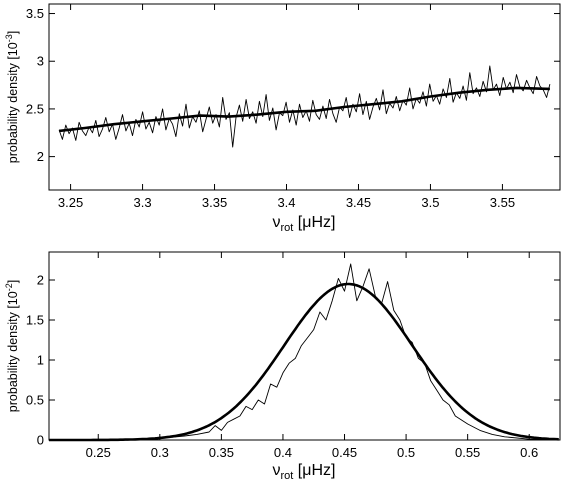  I want to click on x-tick-label: 3.35, so click(214, 202).